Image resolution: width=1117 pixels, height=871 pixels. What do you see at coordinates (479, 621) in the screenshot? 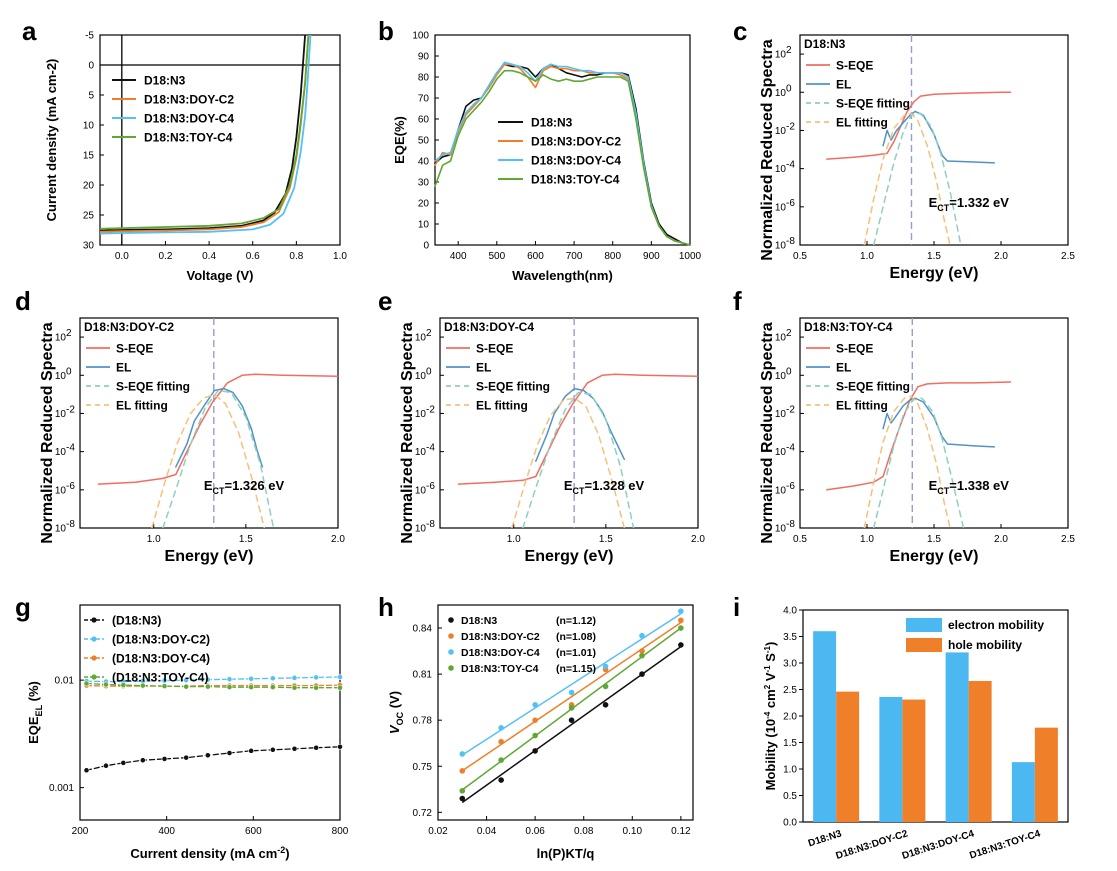
I see `legend-label-h: D18:N3` at bounding box center [479, 621].